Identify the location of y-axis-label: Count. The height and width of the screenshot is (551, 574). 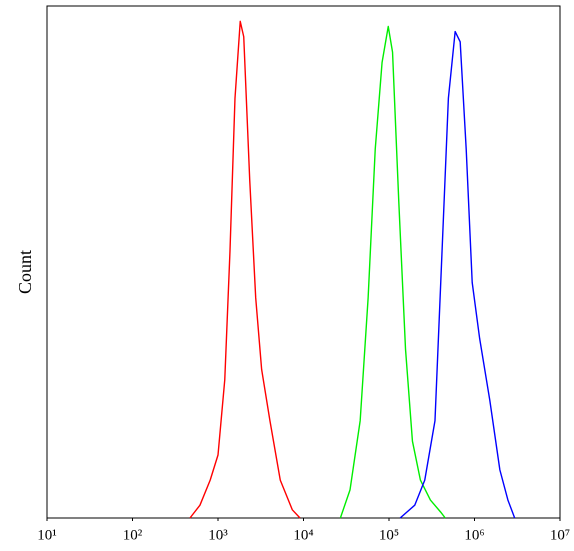
(25, 272).